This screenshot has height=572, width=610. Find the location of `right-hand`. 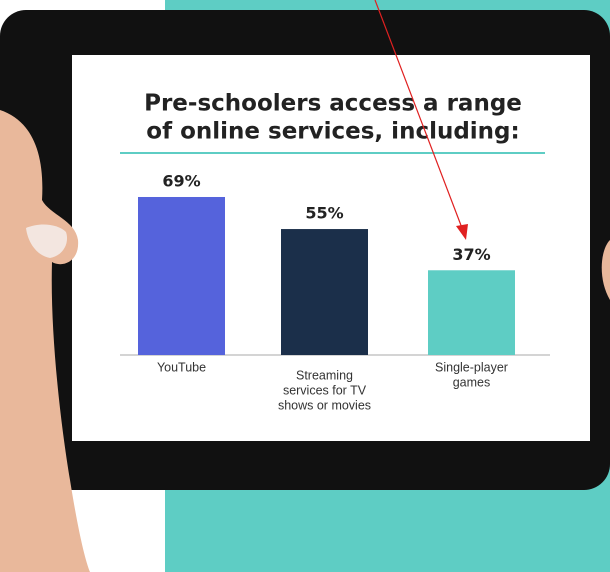

right-hand is located at coordinates (605, 270).